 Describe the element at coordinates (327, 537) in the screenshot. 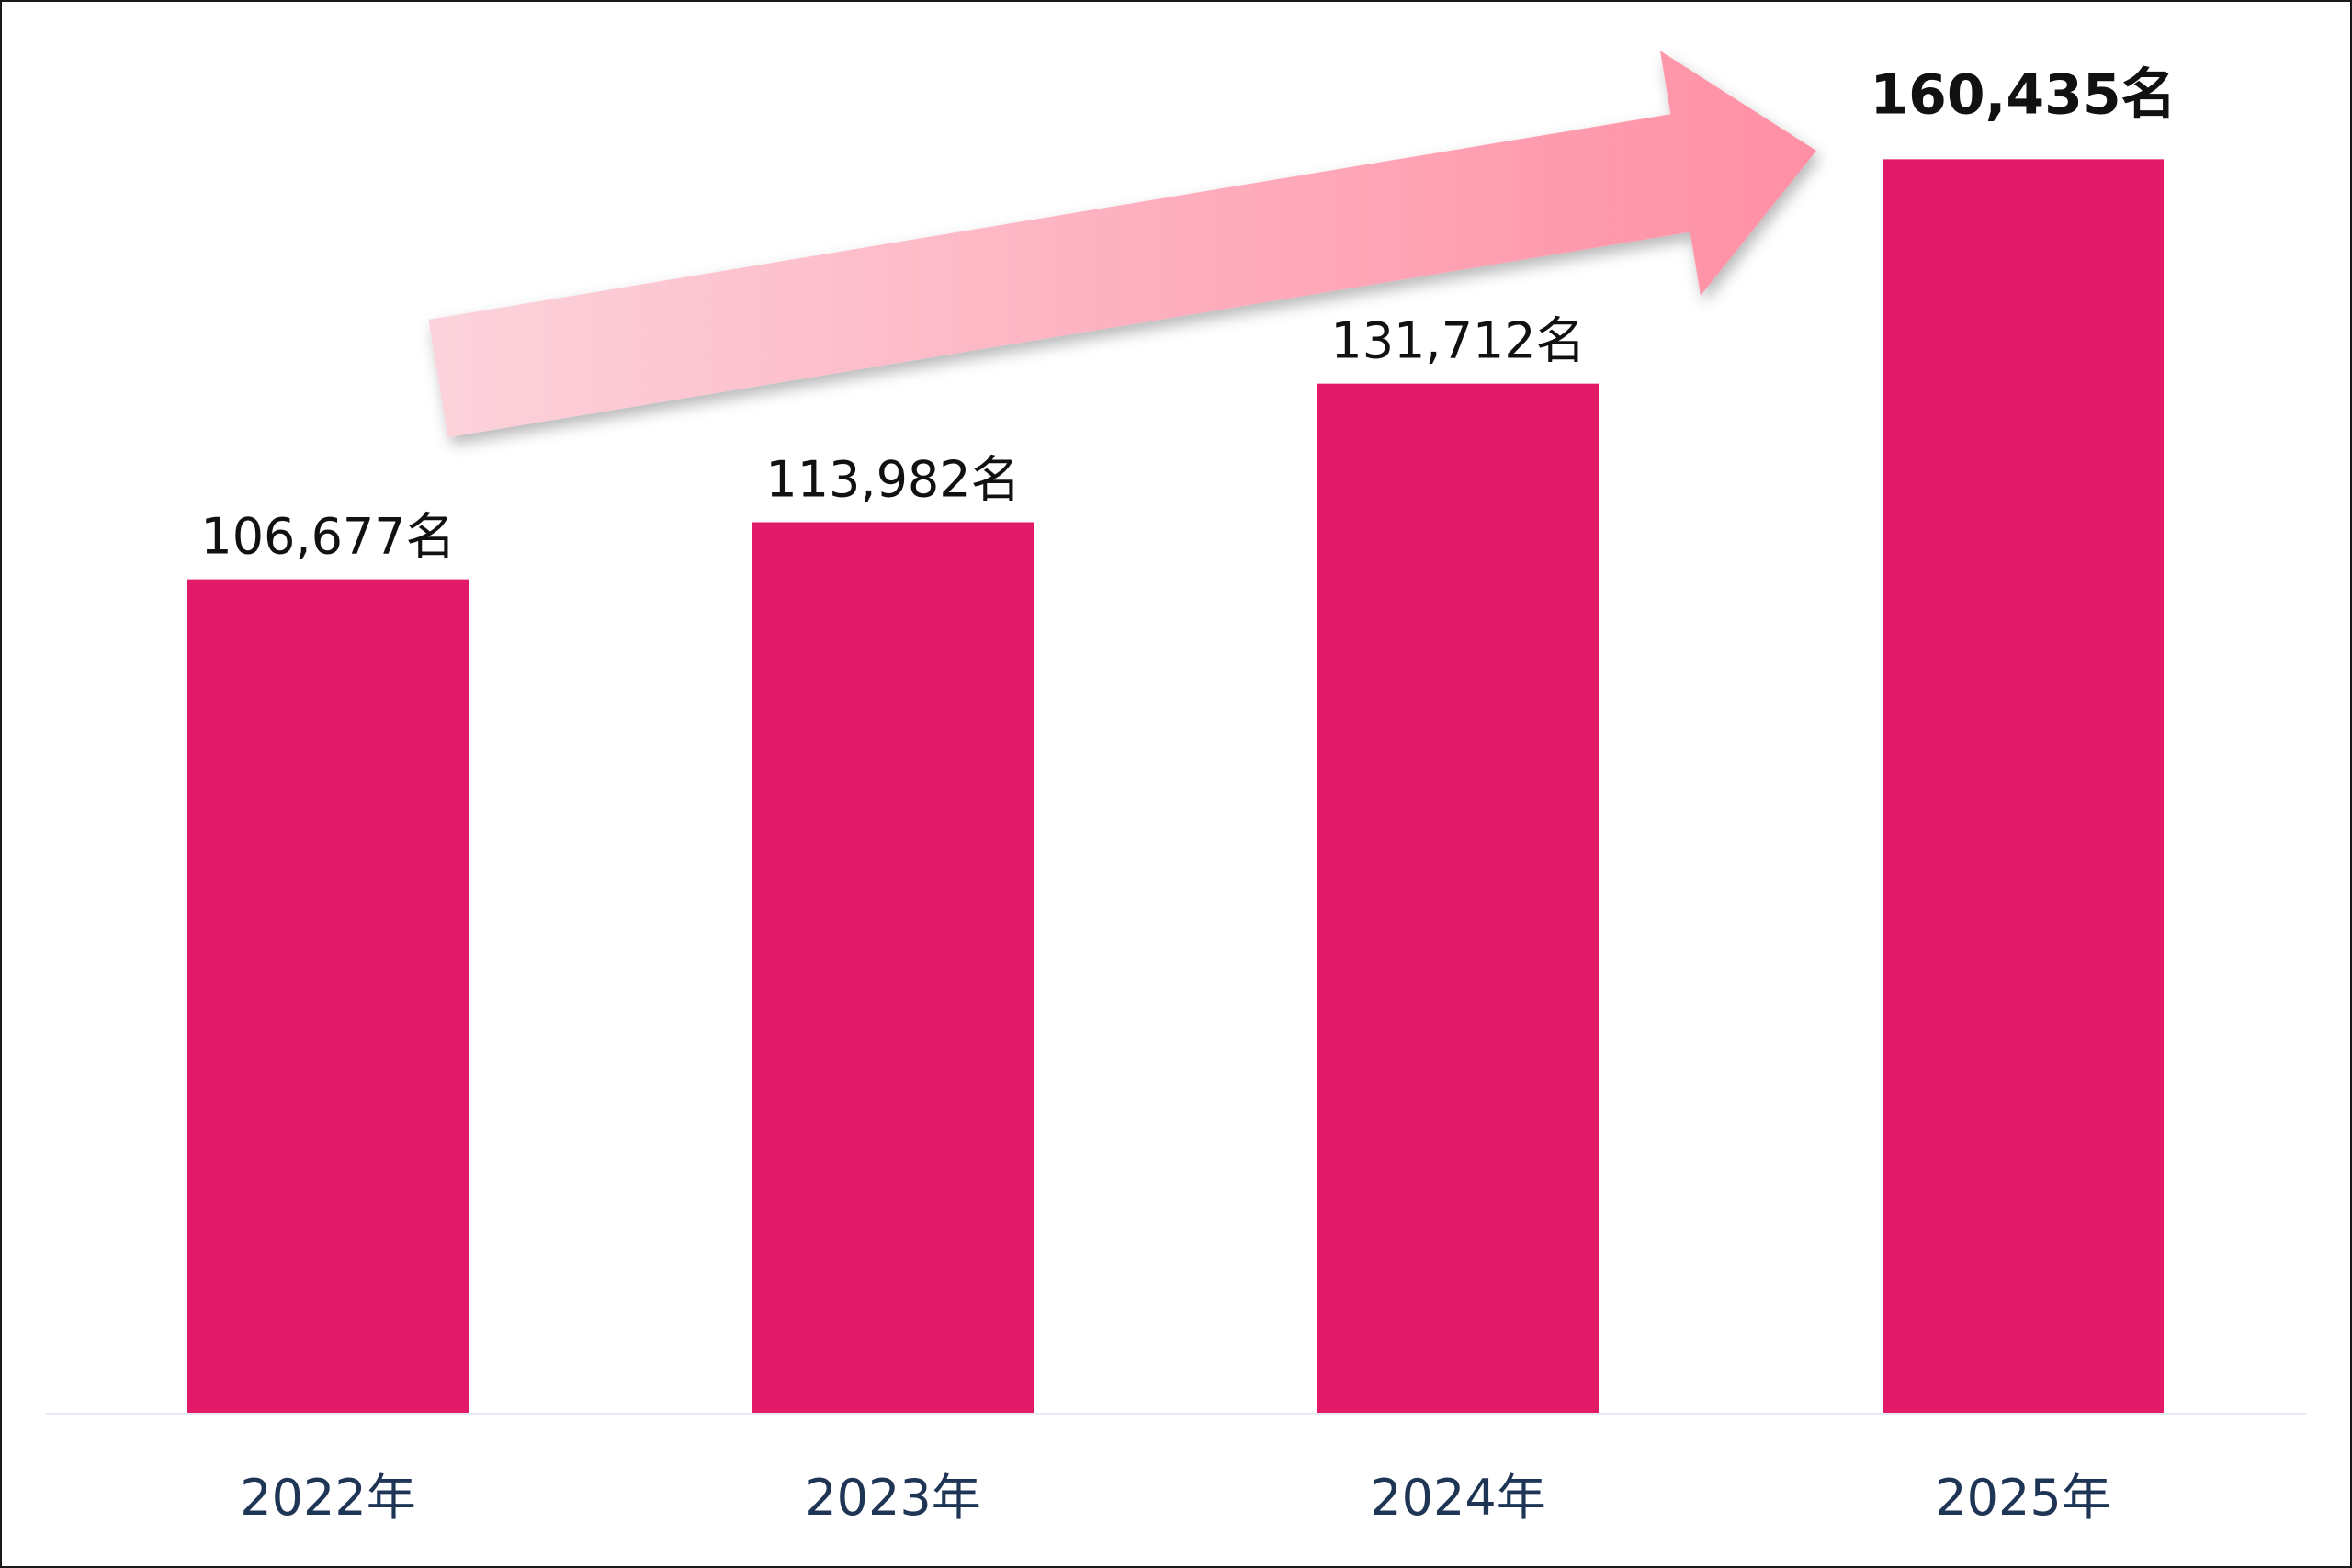

I see `data-label-0: 106,677名` at that location.